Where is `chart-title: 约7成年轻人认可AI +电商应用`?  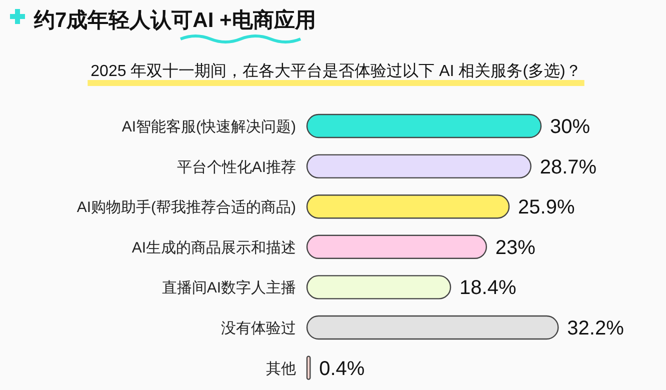 chart-title: 约7成年轻人认可AI +电商应用 is located at coordinates (174, 20).